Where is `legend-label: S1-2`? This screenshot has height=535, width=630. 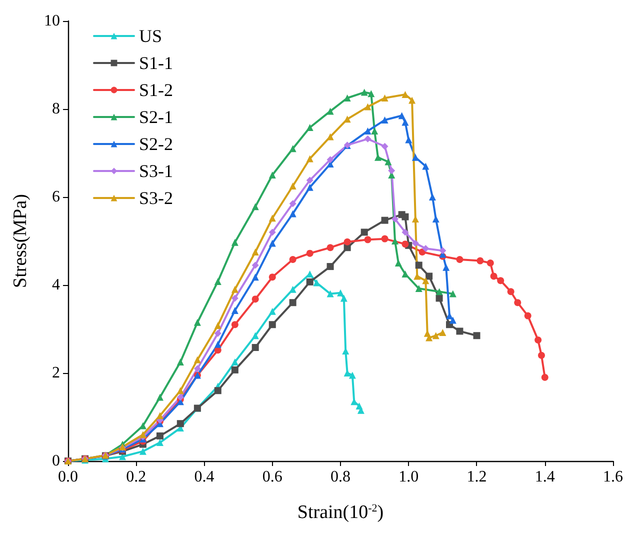 legend-label: S1-2 is located at coordinates (156, 90).